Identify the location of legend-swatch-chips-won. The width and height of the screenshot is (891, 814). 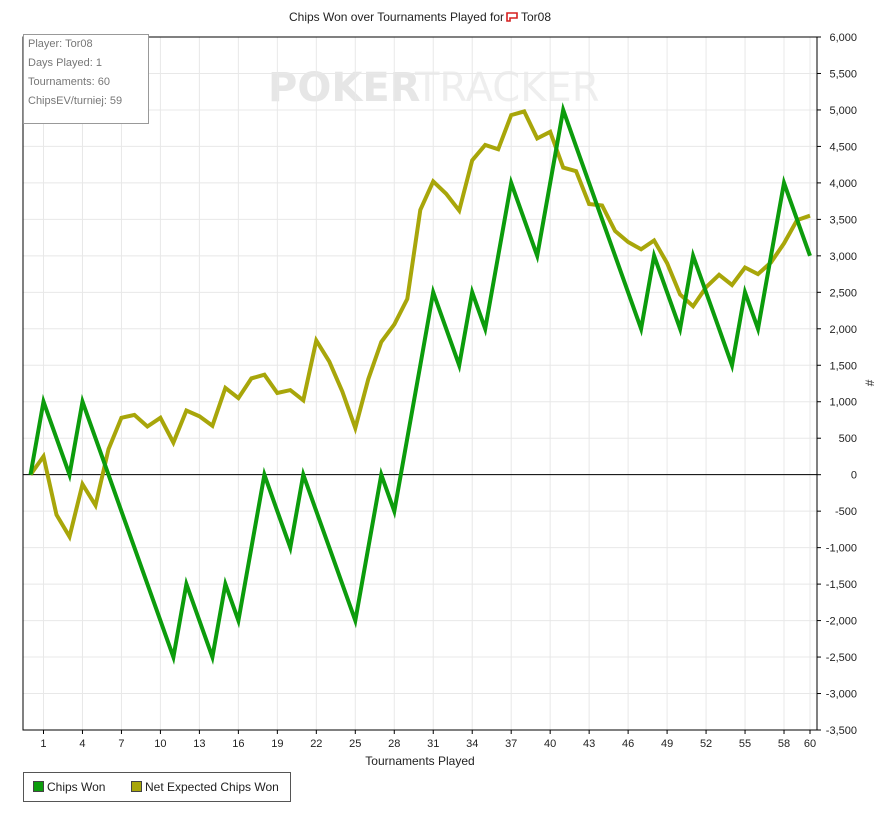
(38, 786).